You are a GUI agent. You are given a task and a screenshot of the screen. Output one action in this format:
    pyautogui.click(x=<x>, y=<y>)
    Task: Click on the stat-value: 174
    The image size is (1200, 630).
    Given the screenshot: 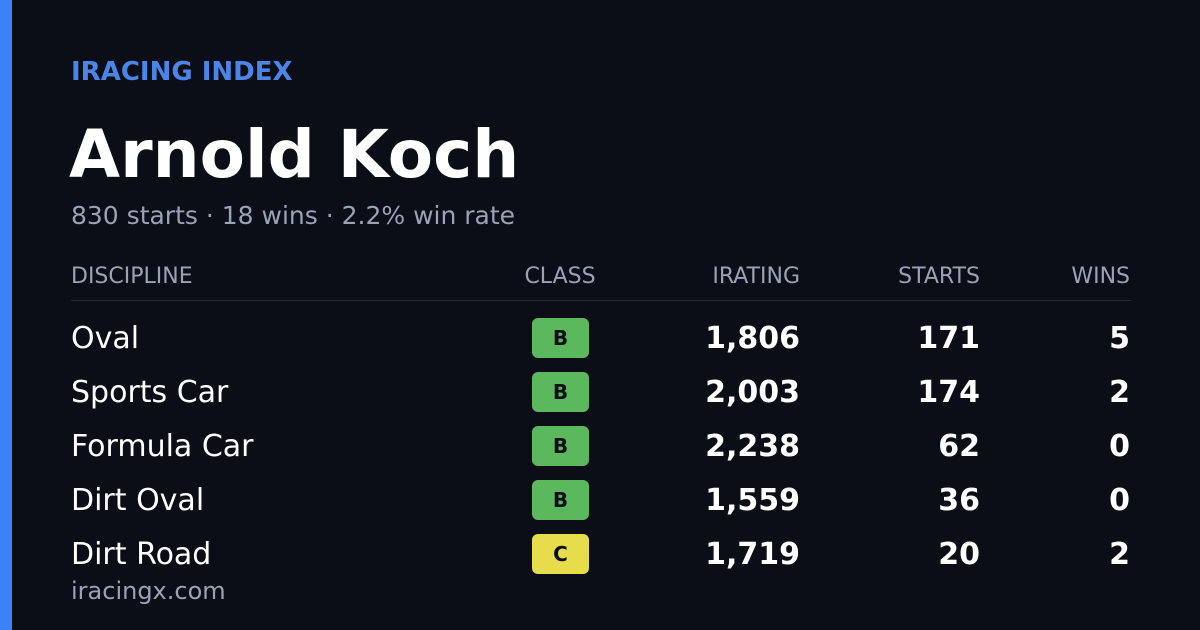 What is the action you would take?
    pyautogui.click(x=948, y=392)
    